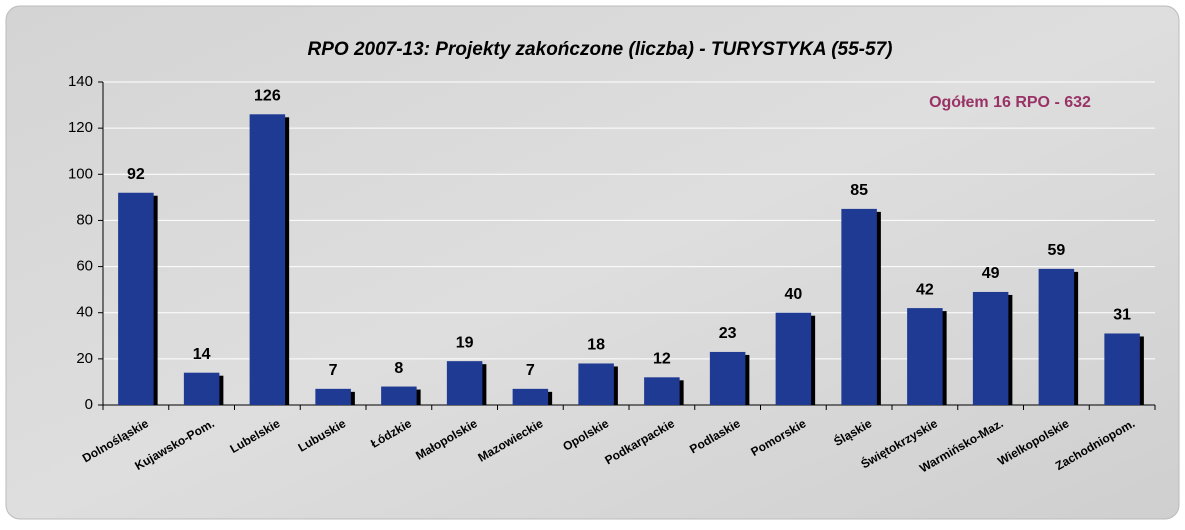  What do you see at coordinates (84, 219) in the screenshot?
I see `y-tick-label: 80` at bounding box center [84, 219].